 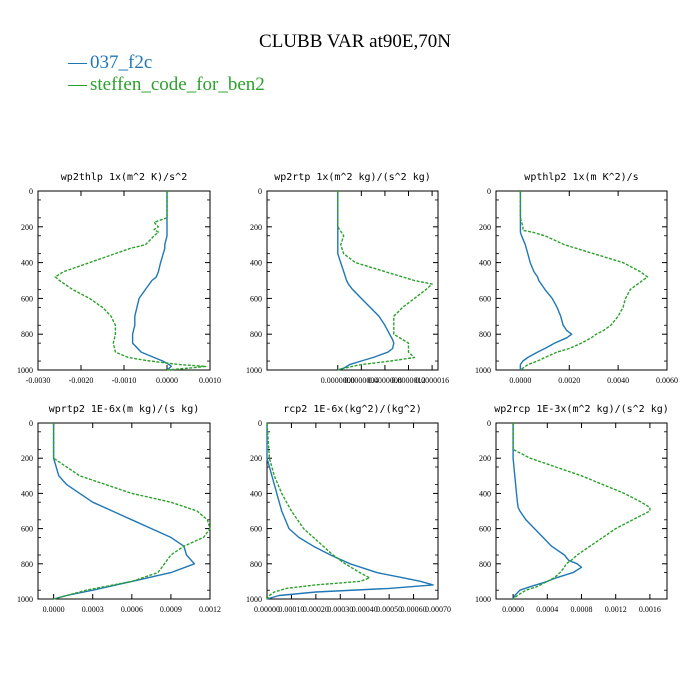 I want to click on x-tick-label: 0.00030, so click(x=340, y=609).